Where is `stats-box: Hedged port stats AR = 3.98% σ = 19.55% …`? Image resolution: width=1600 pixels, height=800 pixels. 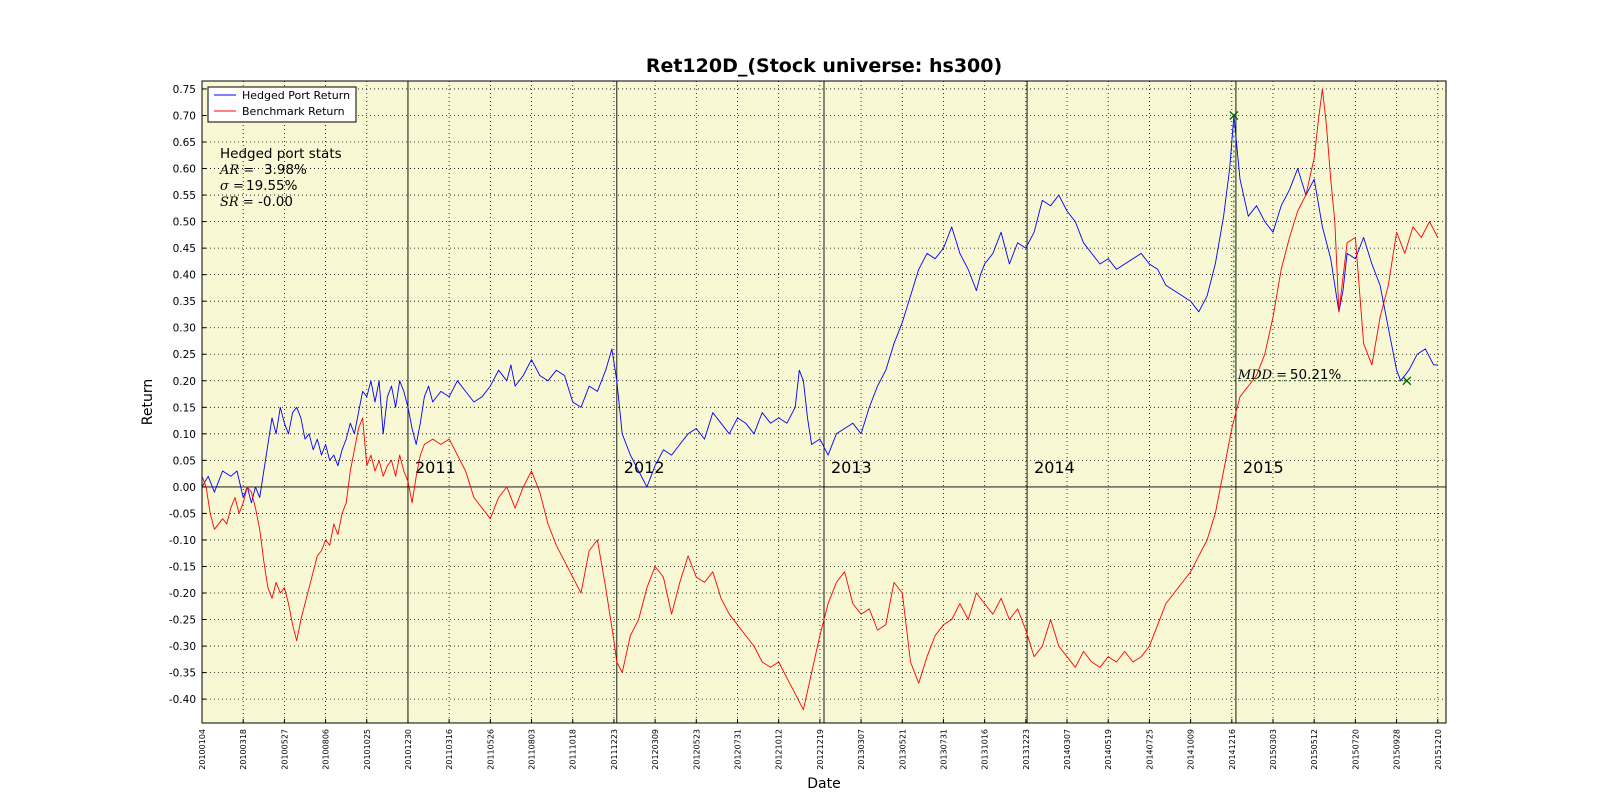
stats-box: Hedged port stats AR = 3.98% σ = 19.55% … is located at coordinates (280, 178).